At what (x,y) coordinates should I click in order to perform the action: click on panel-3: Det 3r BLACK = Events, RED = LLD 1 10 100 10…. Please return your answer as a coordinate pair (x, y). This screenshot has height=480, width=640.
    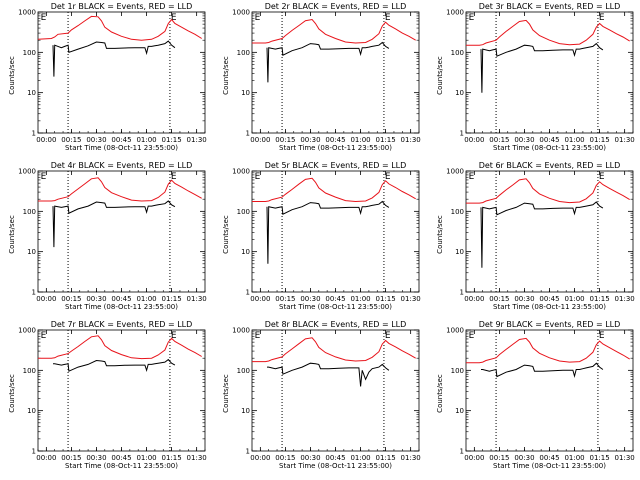
    Looking at the image, I should click on (535, 77).